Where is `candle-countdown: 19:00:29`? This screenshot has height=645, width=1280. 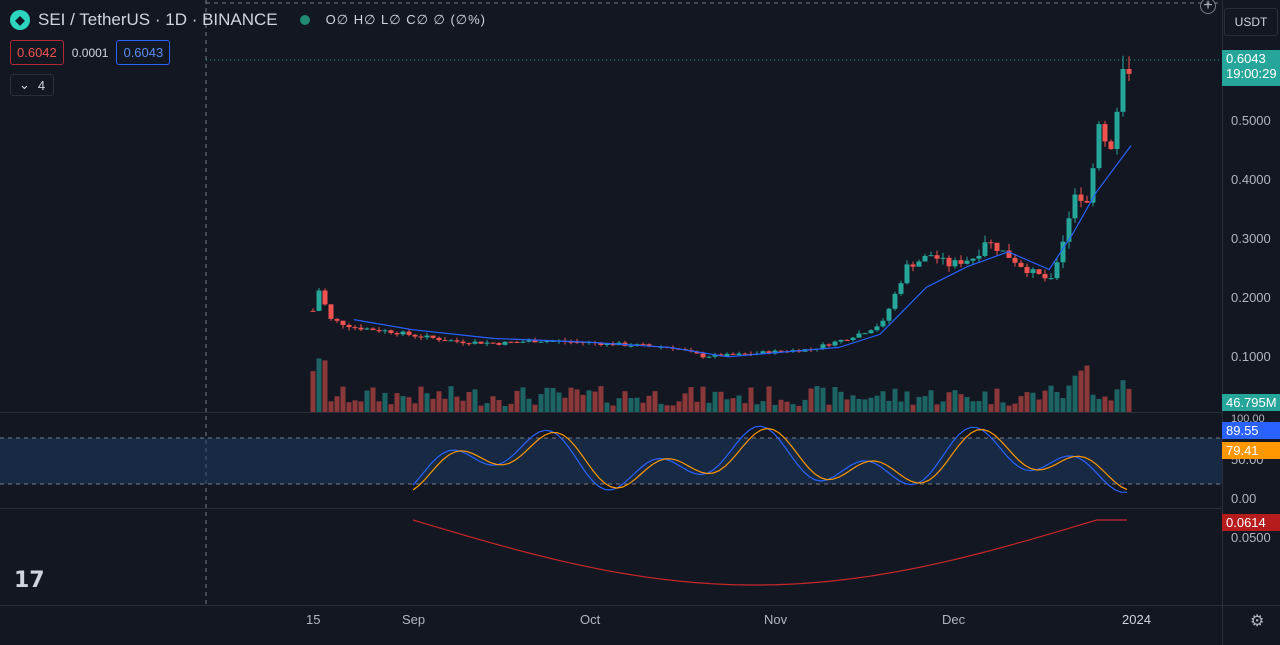 candle-countdown: 19:00:29 is located at coordinates (1251, 73).